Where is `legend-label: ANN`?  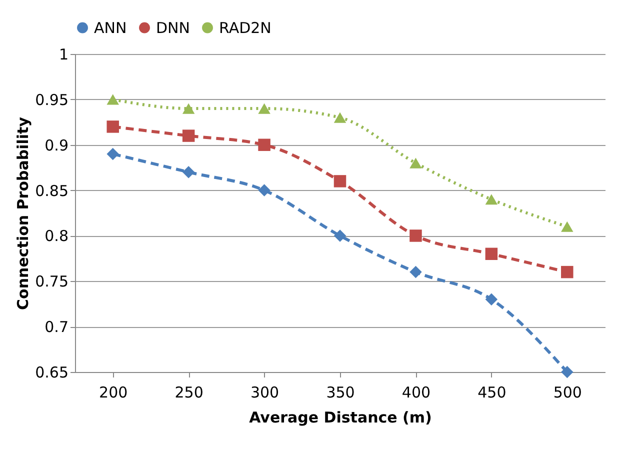
legend-label: ANN is located at coordinates (110, 27).